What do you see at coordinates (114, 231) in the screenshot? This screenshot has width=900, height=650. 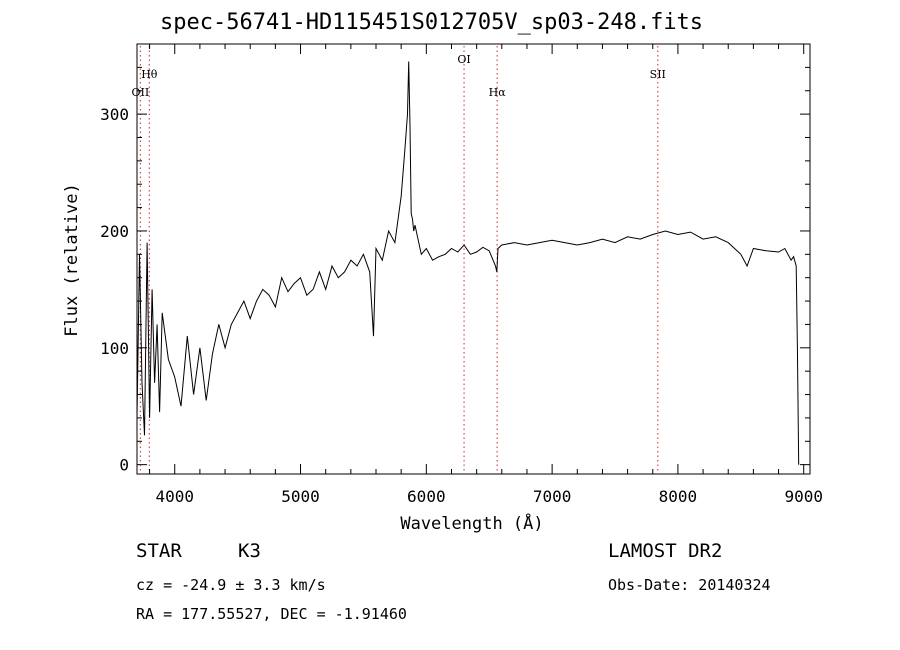 I see `y-tick-label: 200` at bounding box center [114, 231].